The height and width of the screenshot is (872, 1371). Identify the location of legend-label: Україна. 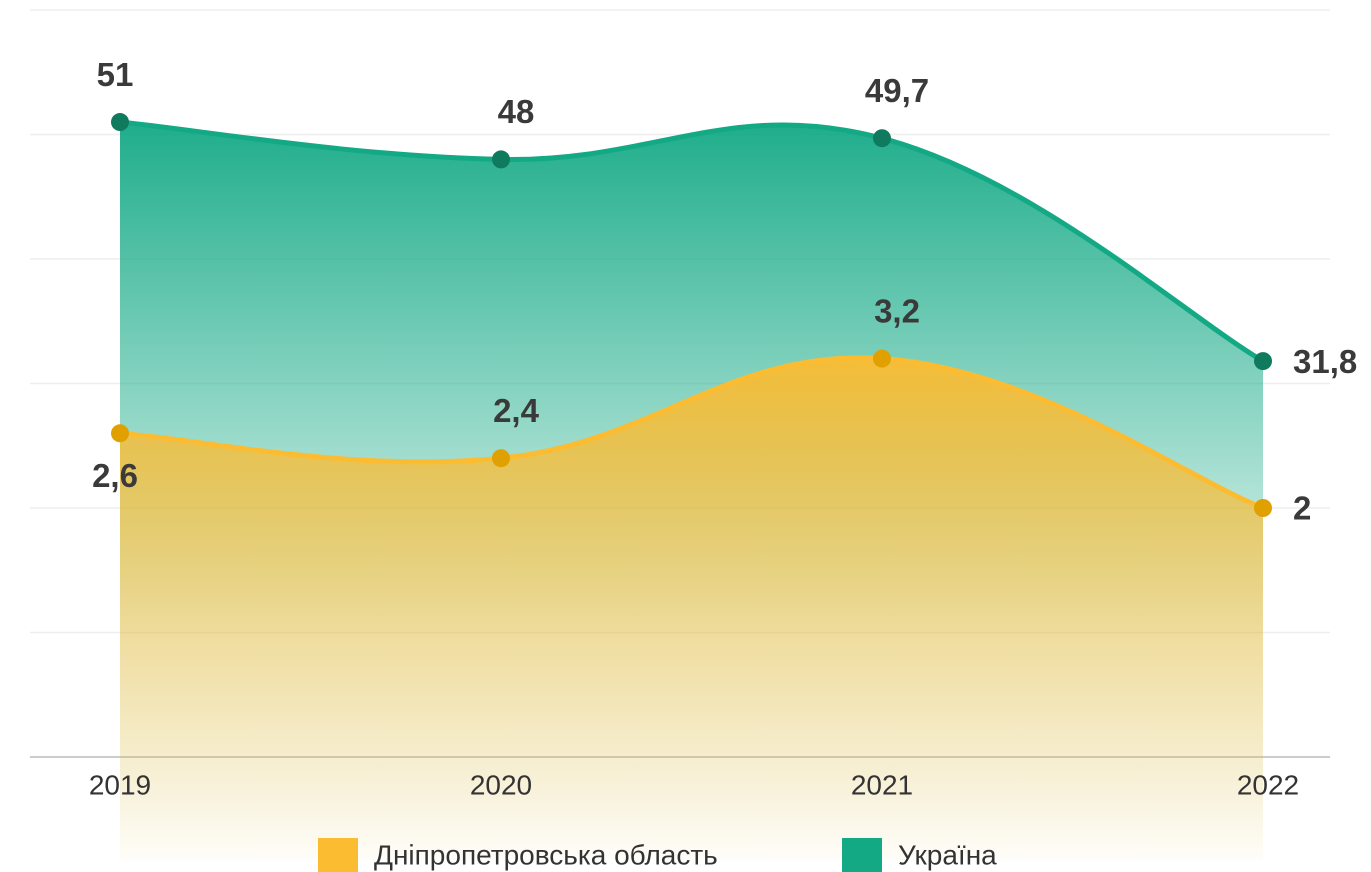
(947, 854).